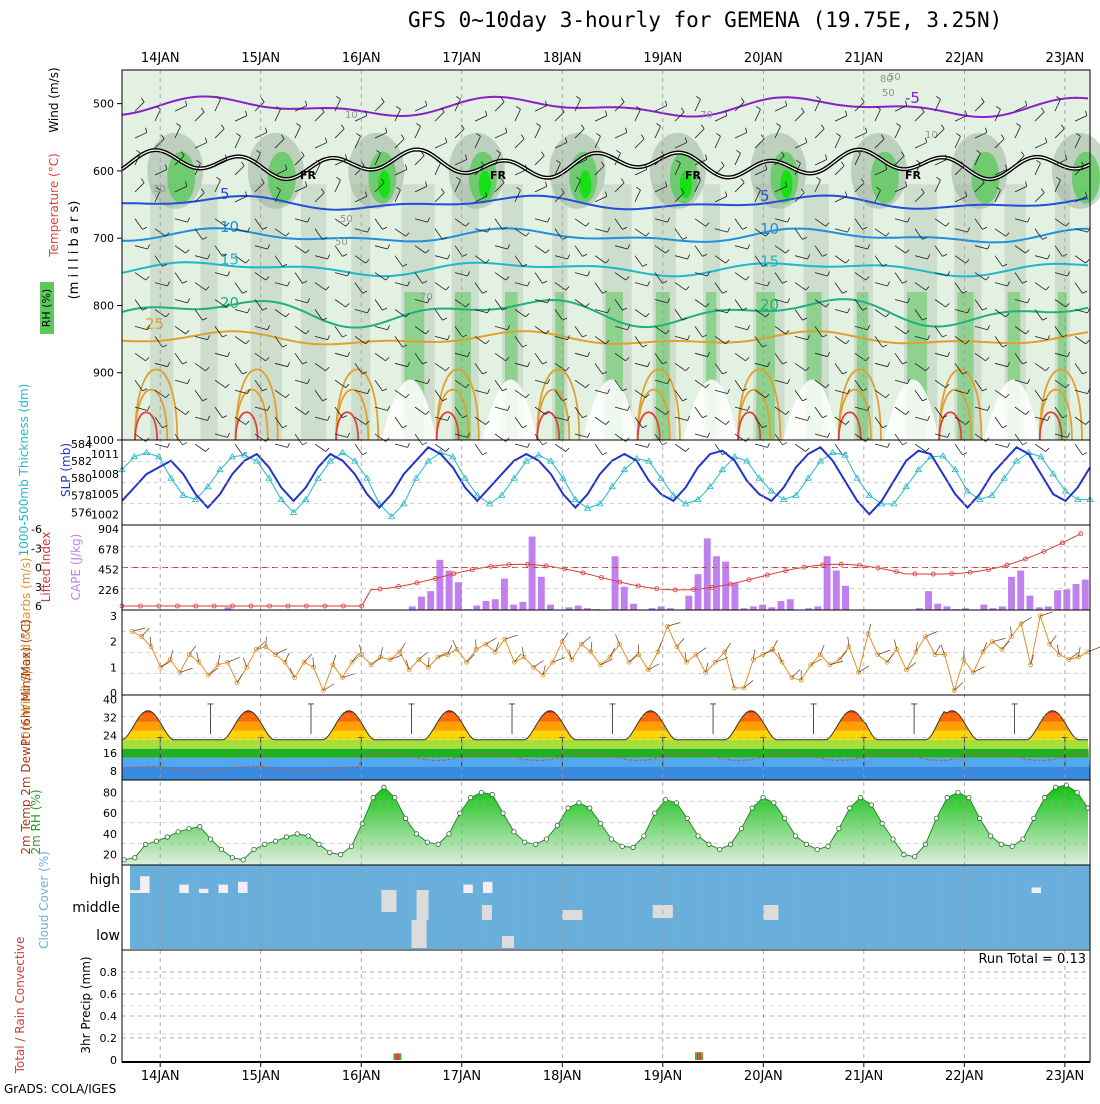 The width and height of the screenshot is (1100, 1104). Describe the element at coordinates (66, 470) in the screenshot. I see `slp-axis-title: SLP (mb)` at that location.